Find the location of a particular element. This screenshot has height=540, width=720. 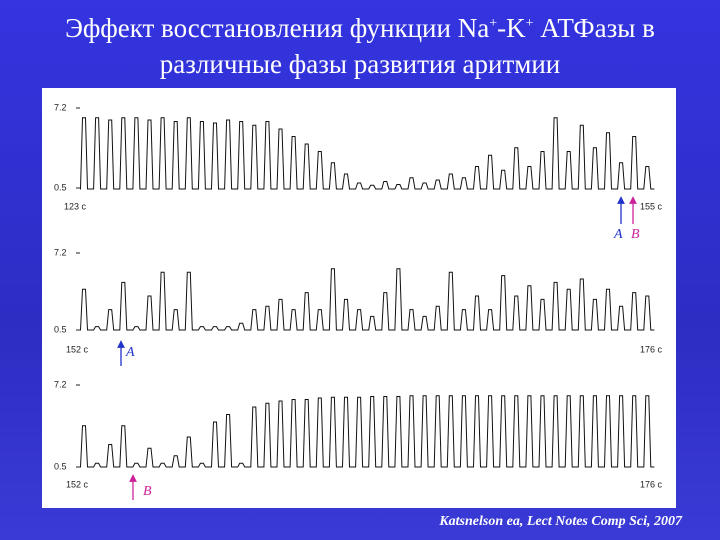

title-part: Эффект восстановления функции Na is located at coordinates (277, 28).